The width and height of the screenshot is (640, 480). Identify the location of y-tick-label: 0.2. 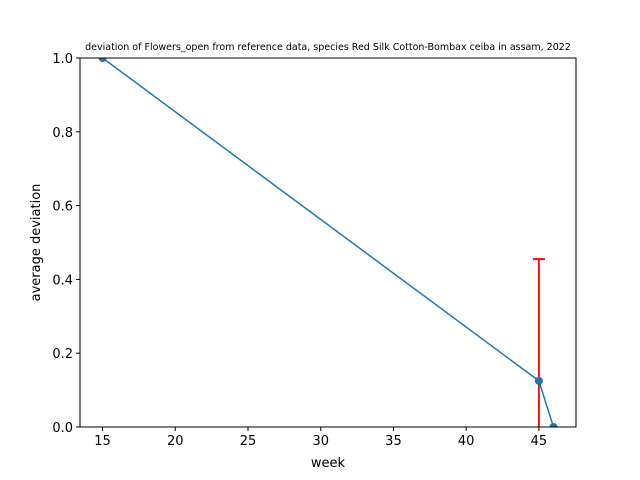
(62, 354).